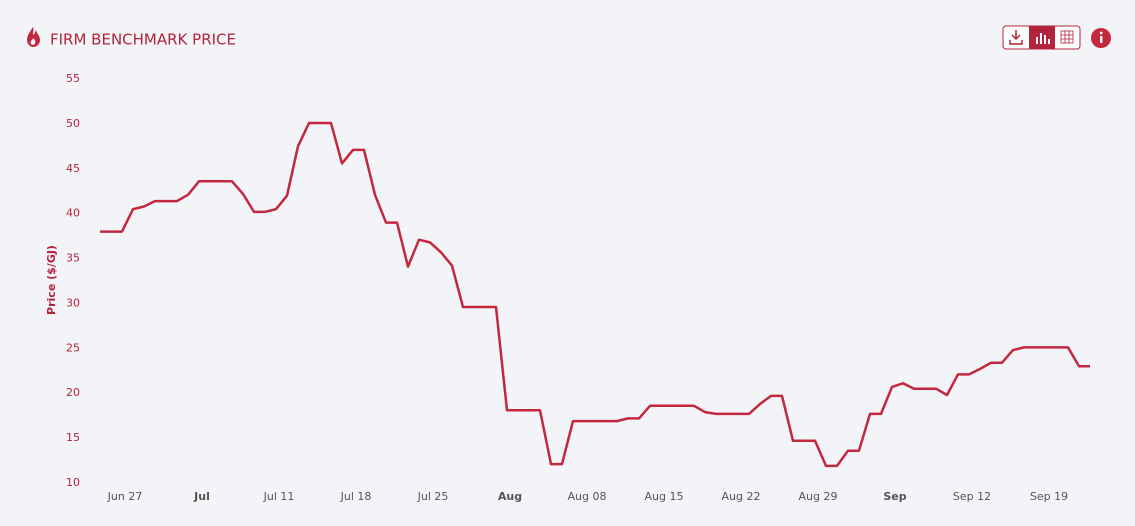 The image size is (1135, 526). I want to click on y-tick-label: 15, so click(73, 437).